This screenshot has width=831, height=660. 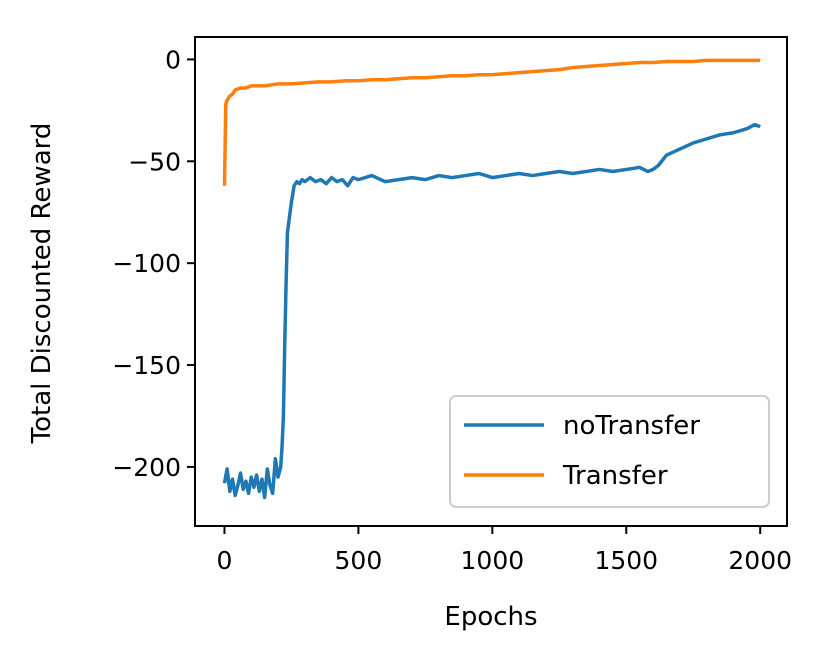 What do you see at coordinates (146, 263) in the screenshot?
I see `y-tick-label: −100` at bounding box center [146, 263].